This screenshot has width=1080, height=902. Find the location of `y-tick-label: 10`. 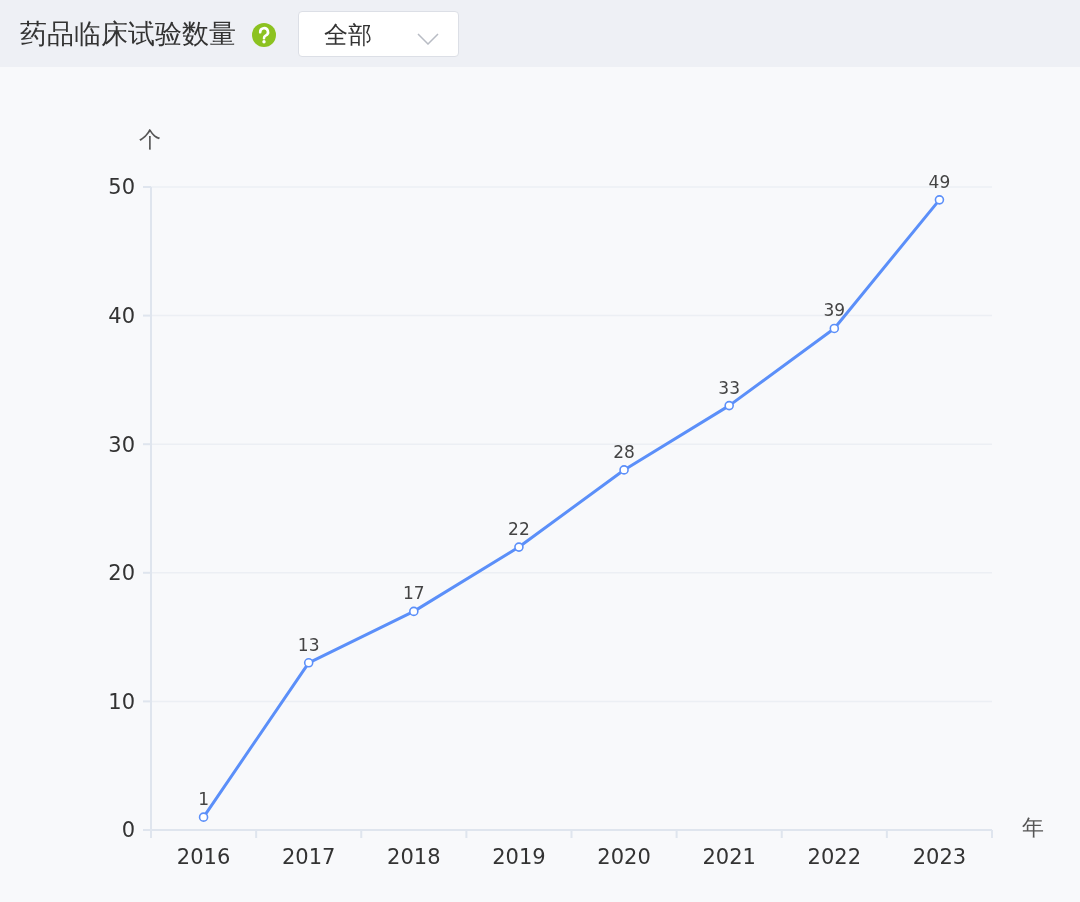

y-tick-label: 10 is located at coordinates (121, 701).